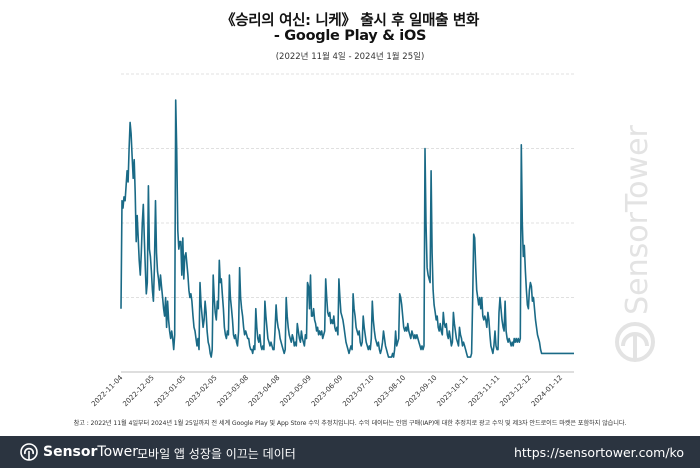 This screenshot has height=468, width=700. Describe the element at coordinates (216, 454) in the screenshot. I see `tagline: 모바일 앱 성장을 이끄는 데이터` at that location.